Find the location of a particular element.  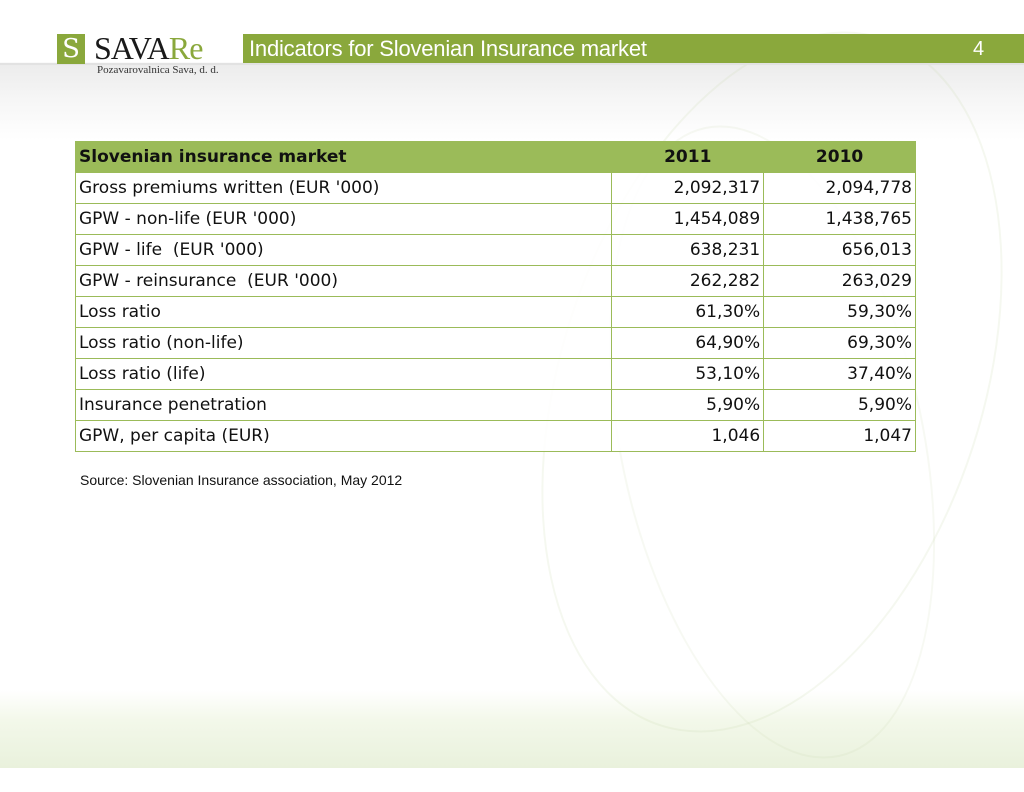

row-label: Loss ratio (life) is located at coordinates (343, 374).